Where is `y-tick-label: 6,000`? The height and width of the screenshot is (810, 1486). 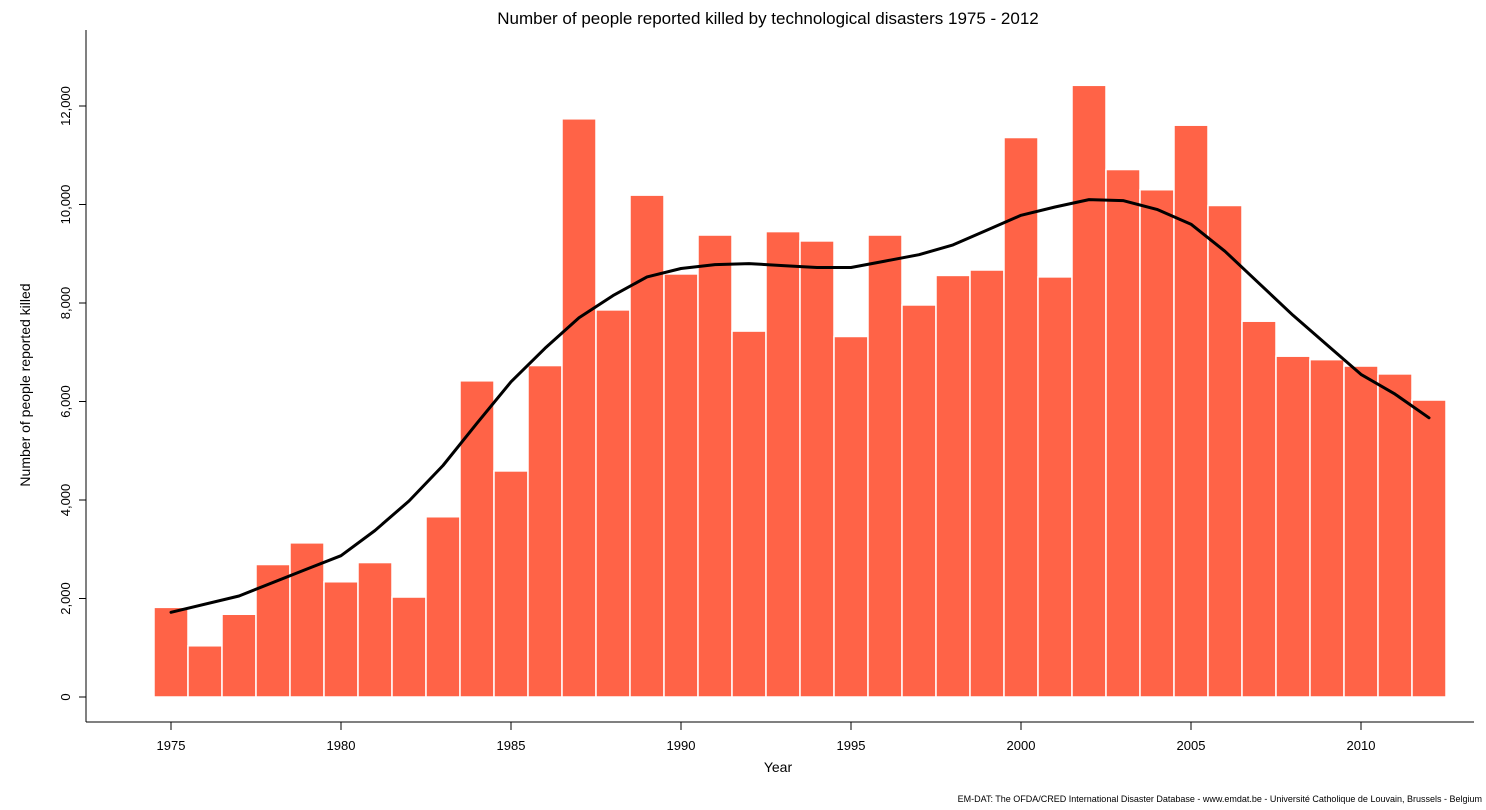 y-tick-label: 6,000 is located at coordinates (65, 401).